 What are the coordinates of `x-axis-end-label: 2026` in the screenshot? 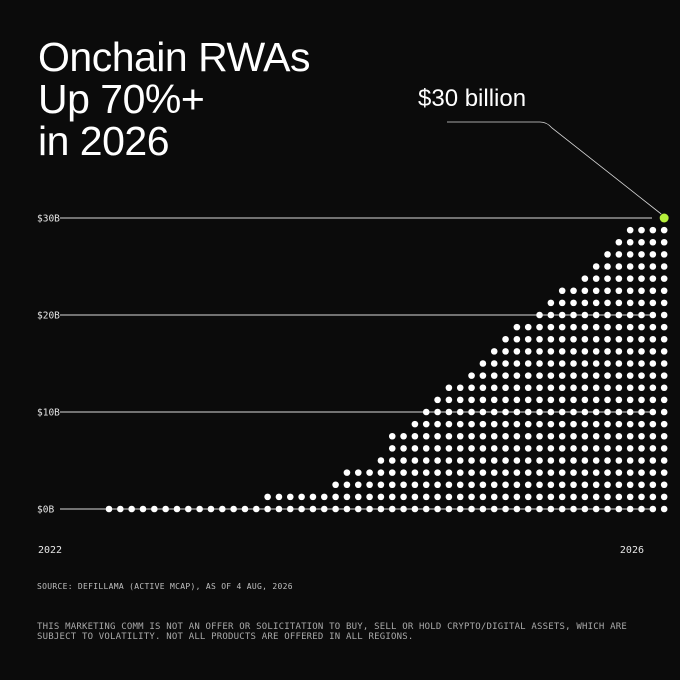 It's located at (632, 550).